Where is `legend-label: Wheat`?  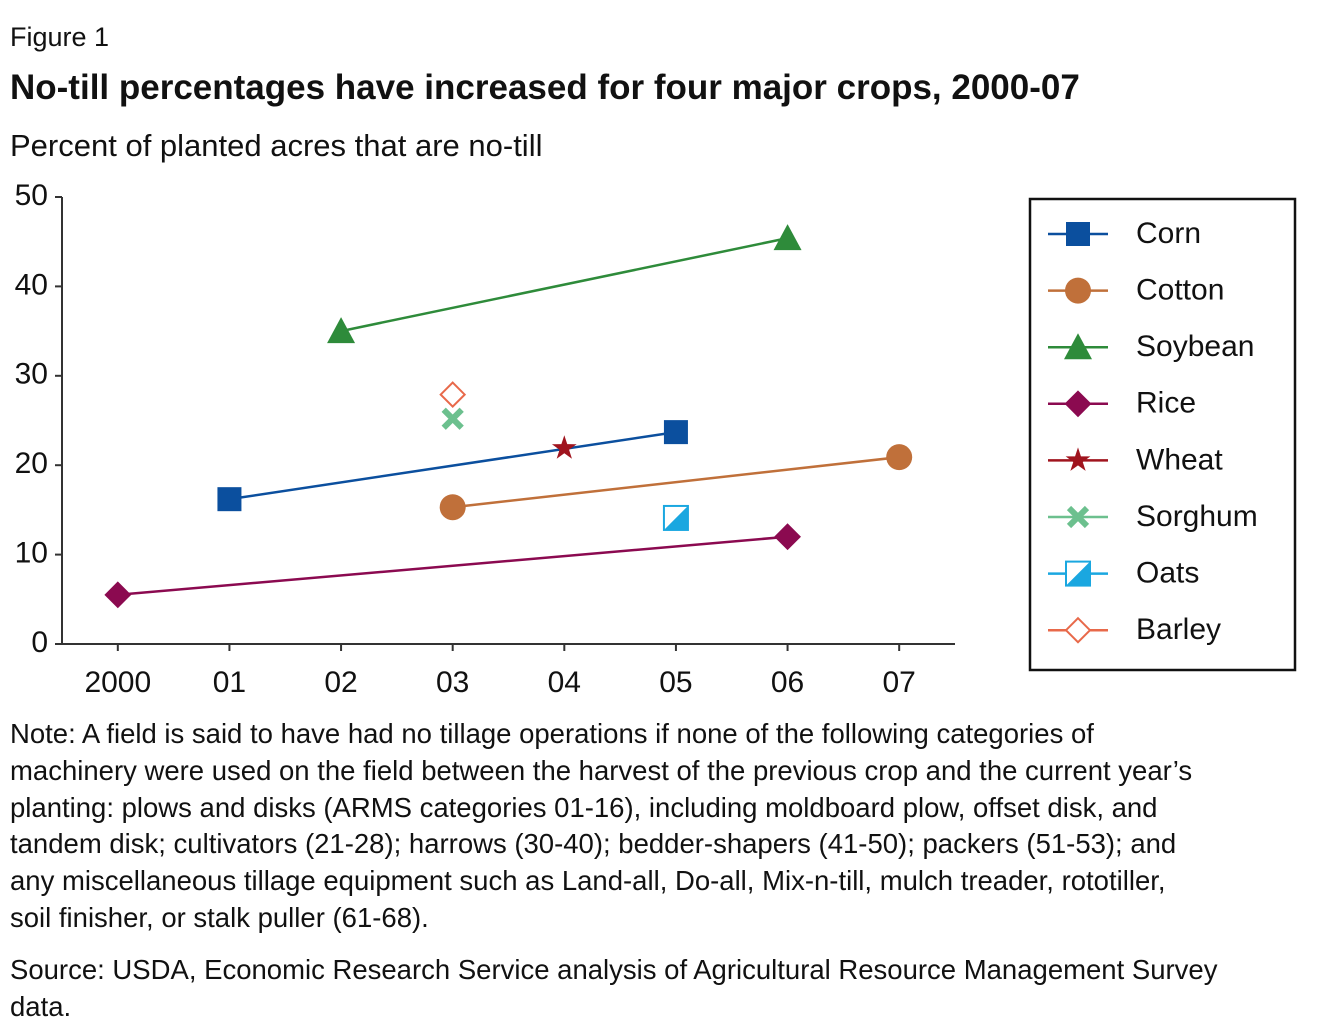
legend-label: Wheat is located at coordinates (1179, 459).